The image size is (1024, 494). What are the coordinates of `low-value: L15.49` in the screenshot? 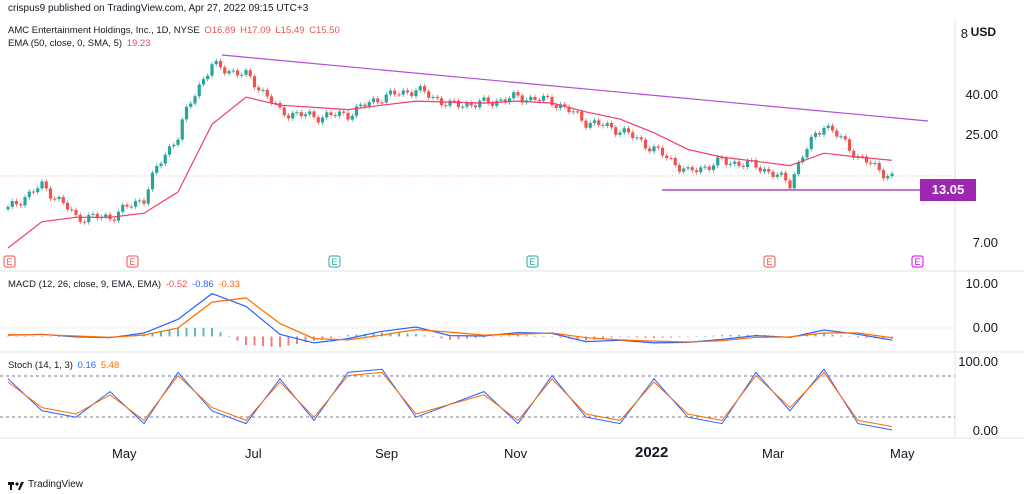 It's located at (290, 30).